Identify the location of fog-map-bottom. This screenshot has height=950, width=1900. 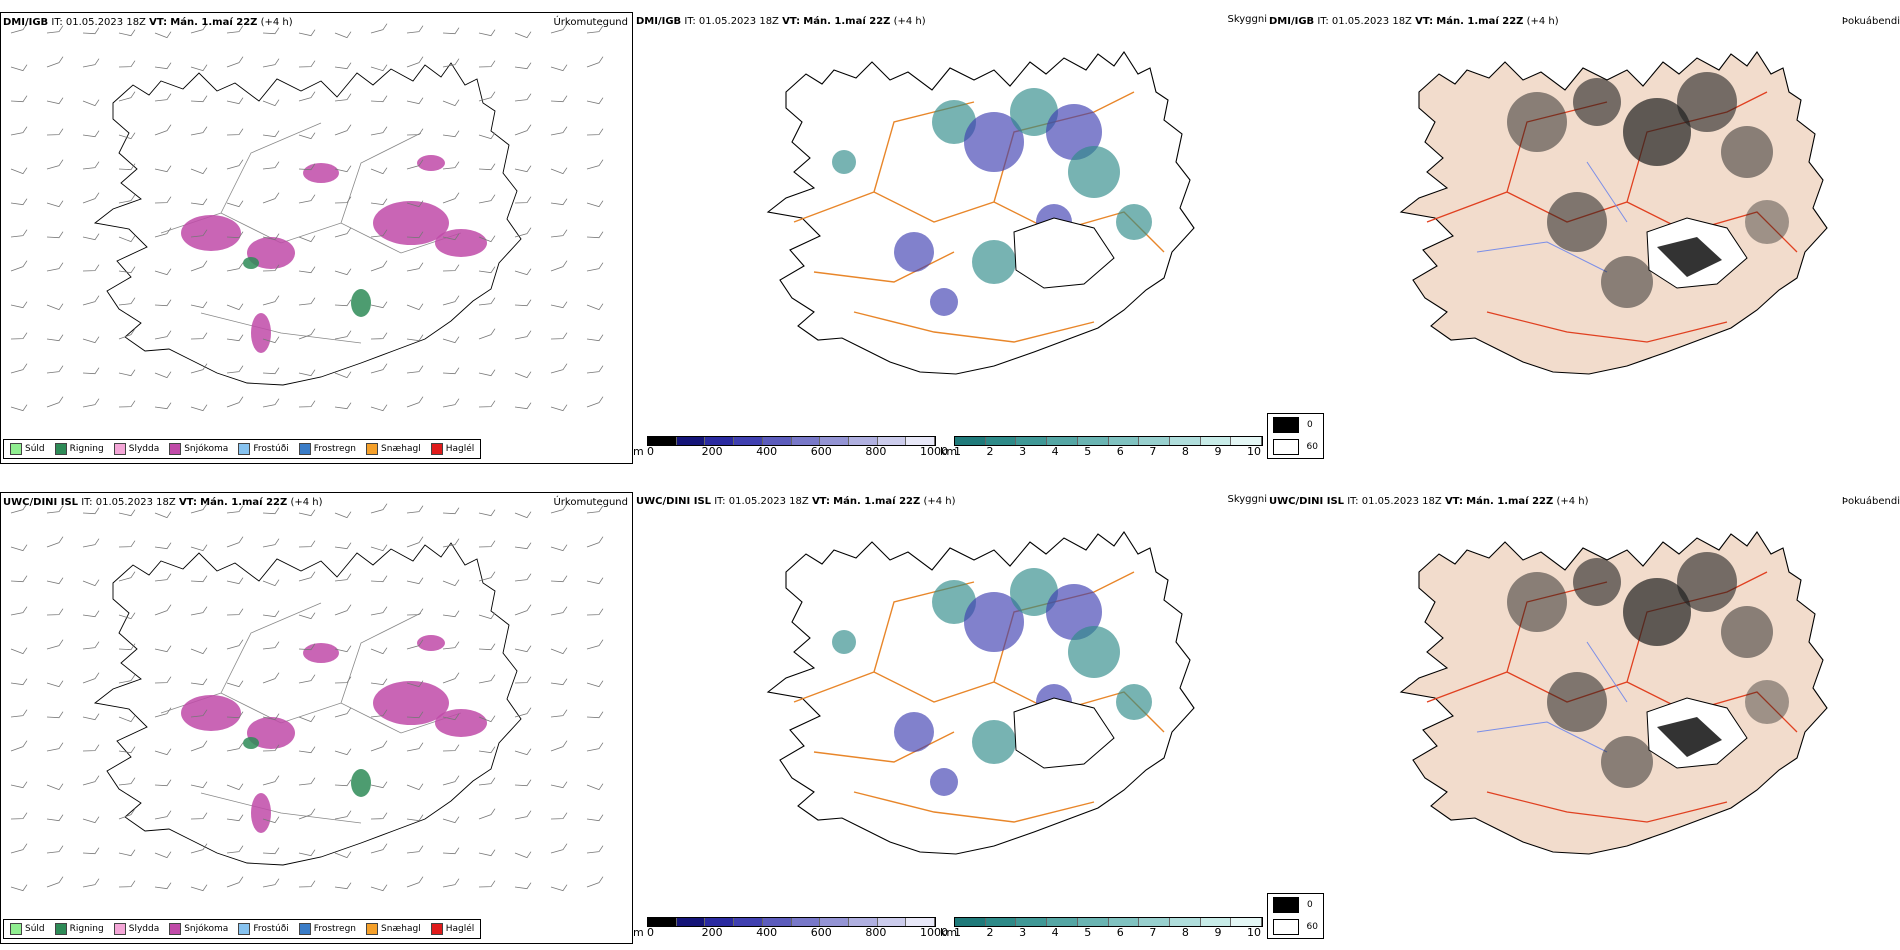
(1613, 693).